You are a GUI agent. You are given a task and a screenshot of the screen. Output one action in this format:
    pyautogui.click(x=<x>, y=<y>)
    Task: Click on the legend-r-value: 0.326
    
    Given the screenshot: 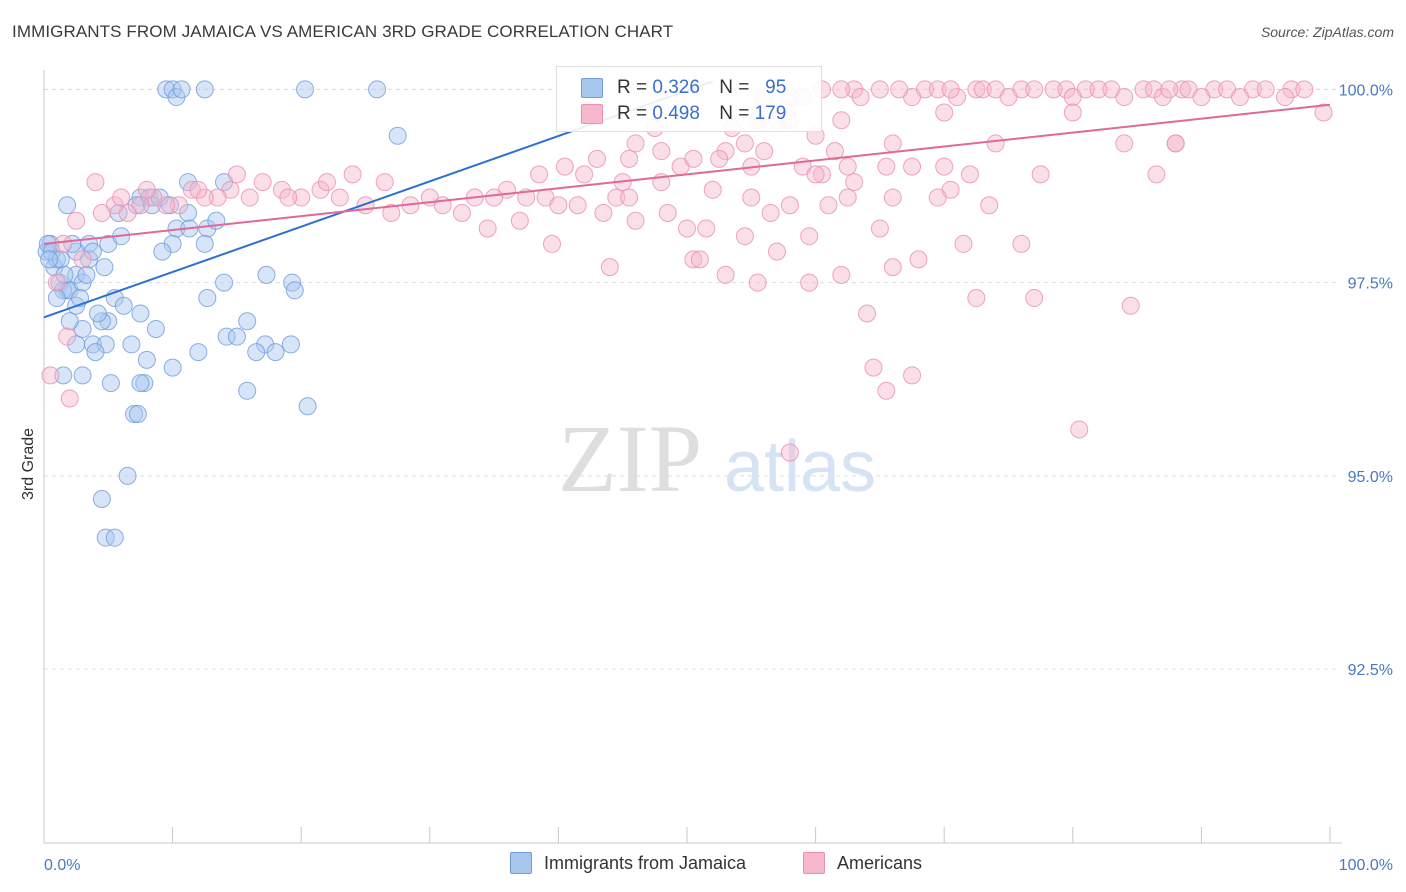 What is the action you would take?
    pyautogui.click(x=676, y=87)
    